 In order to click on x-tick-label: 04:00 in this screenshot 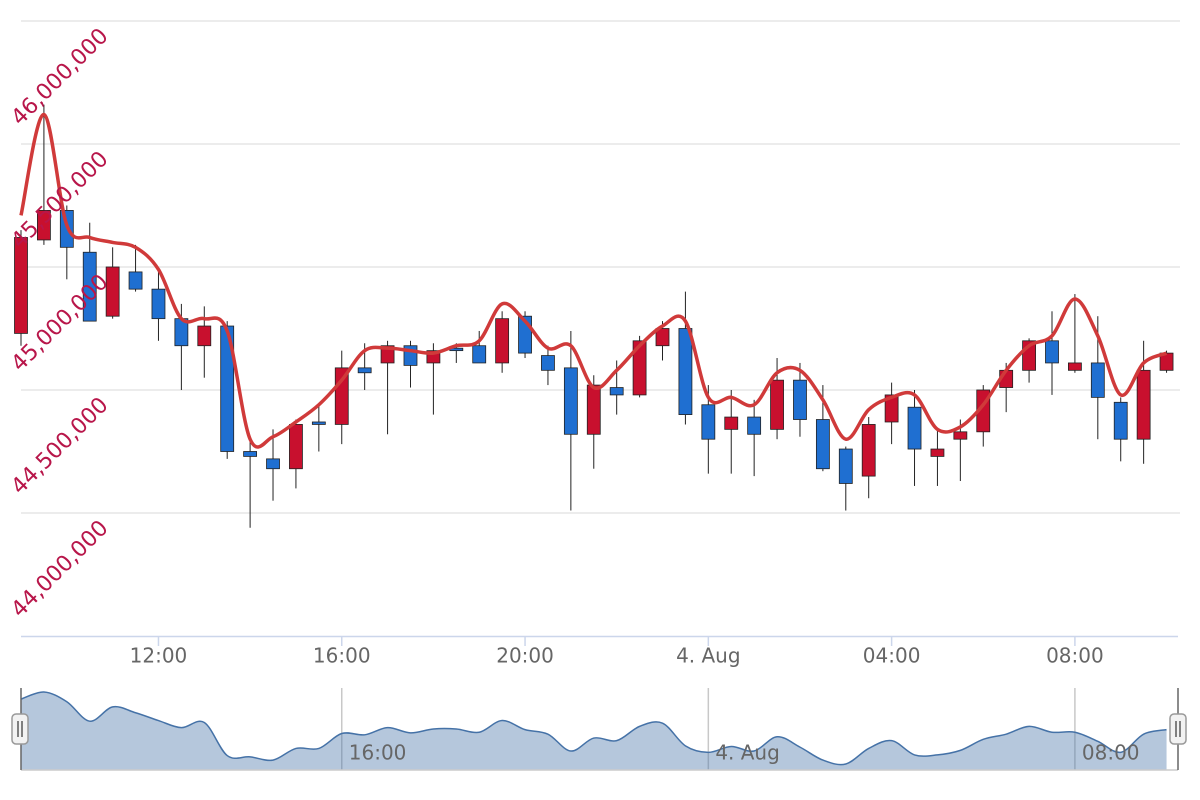, I will do `click(892, 656)`.